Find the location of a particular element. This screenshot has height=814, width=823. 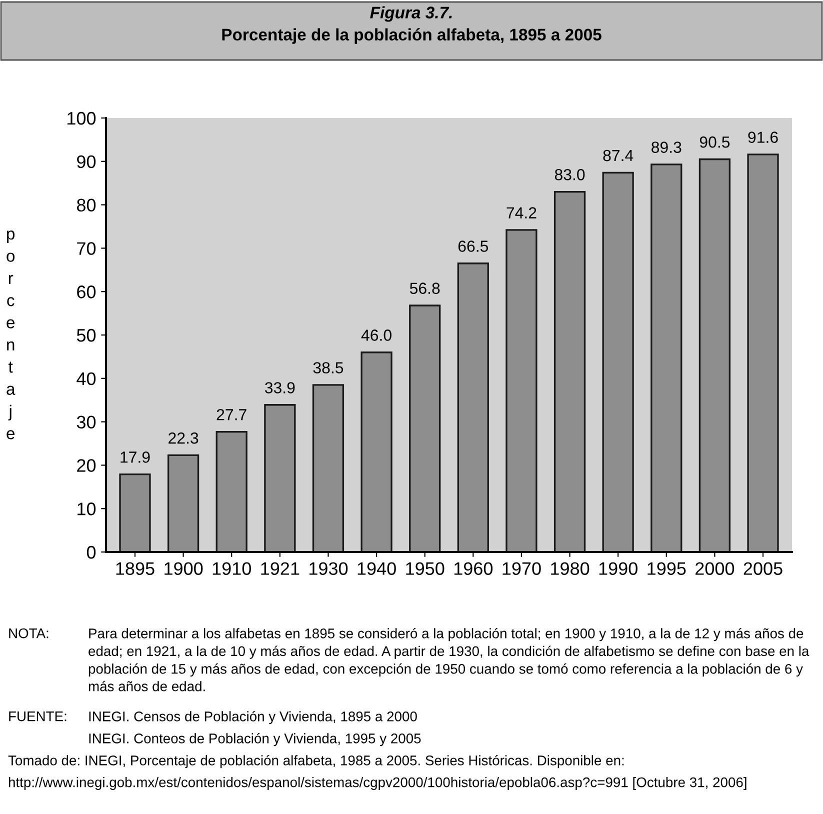

text: NOTA: is located at coordinates (28, 633).